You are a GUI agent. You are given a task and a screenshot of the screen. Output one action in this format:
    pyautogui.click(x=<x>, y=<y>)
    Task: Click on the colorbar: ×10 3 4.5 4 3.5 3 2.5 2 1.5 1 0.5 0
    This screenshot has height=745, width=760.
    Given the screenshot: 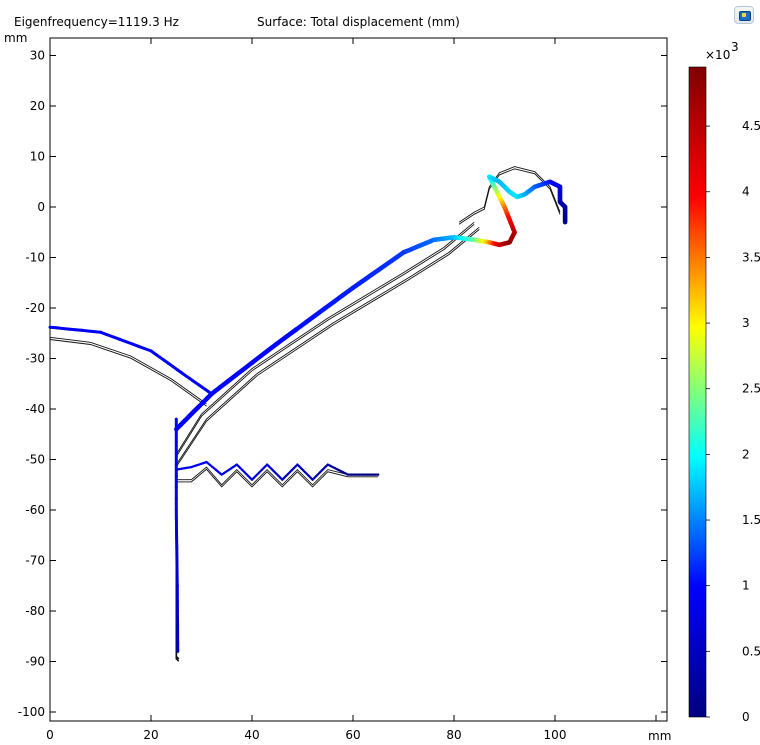 What is the action you would take?
    pyautogui.click(x=724, y=382)
    